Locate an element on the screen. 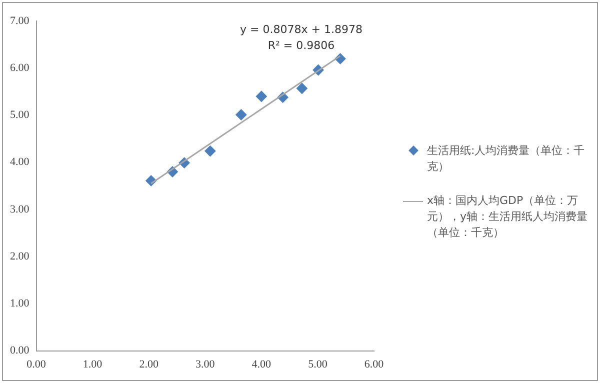  x-tick-label: 1.00 is located at coordinates (92, 364).